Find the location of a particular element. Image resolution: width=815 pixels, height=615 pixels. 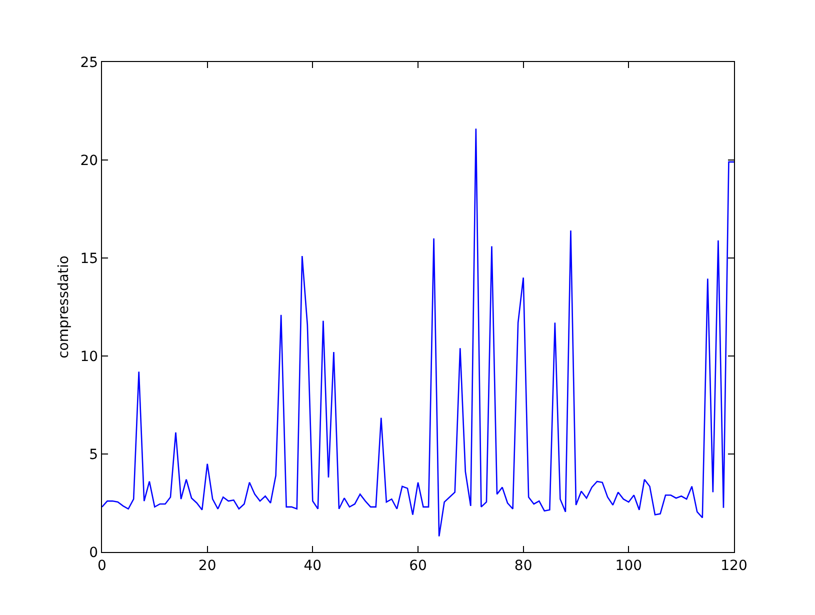

y-tick-label: 0 is located at coordinates (93, 552).